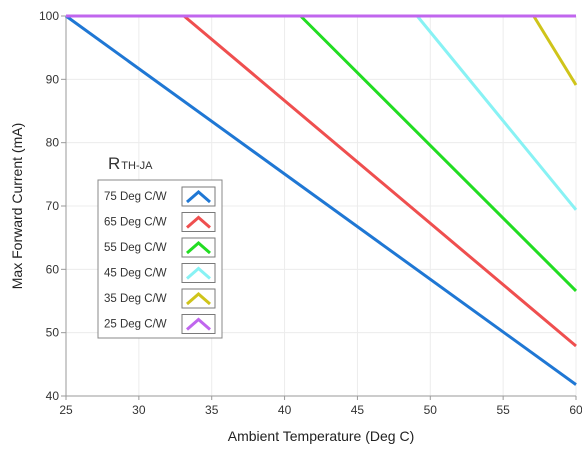 The width and height of the screenshot is (582, 454). What do you see at coordinates (53, 269) in the screenshot?
I see `y-tick-label: 60` at bounding box center [53, 269].